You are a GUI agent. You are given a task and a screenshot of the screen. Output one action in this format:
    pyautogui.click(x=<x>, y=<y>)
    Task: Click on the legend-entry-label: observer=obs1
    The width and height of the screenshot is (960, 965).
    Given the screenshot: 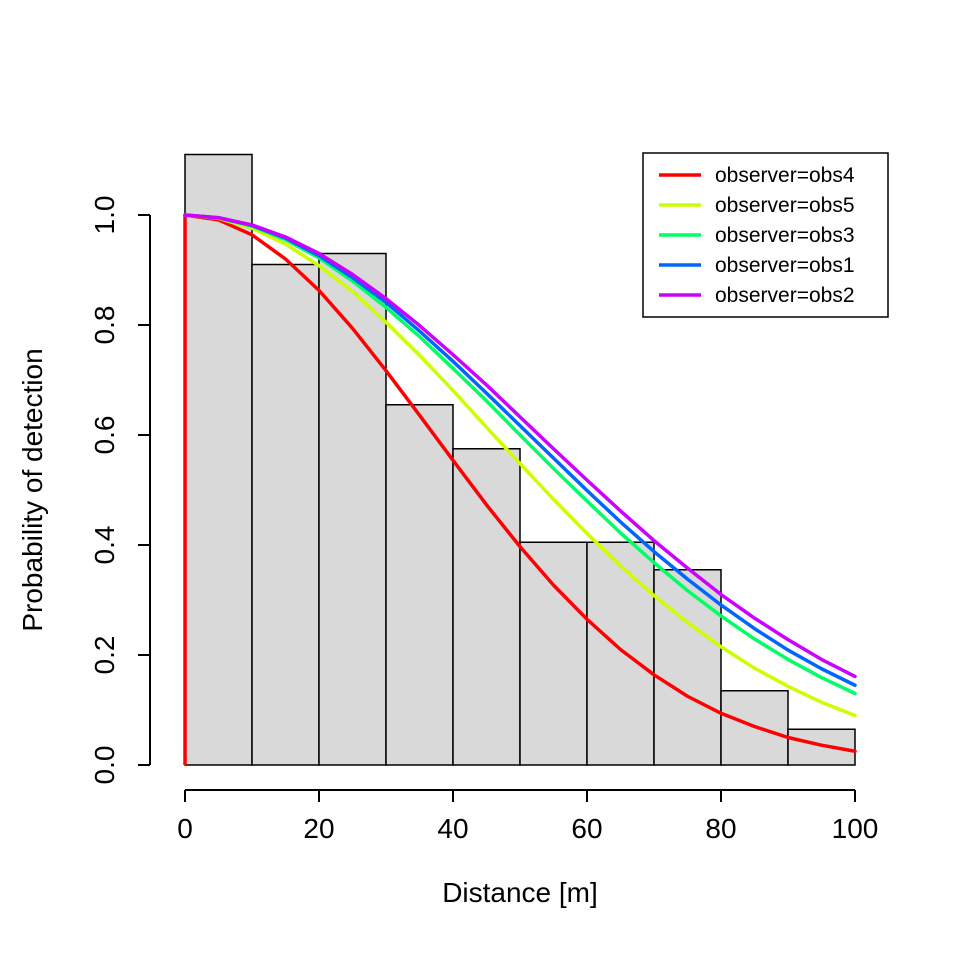 What is the action you would take?
    pyautogui.click(x=785, y=265)
    